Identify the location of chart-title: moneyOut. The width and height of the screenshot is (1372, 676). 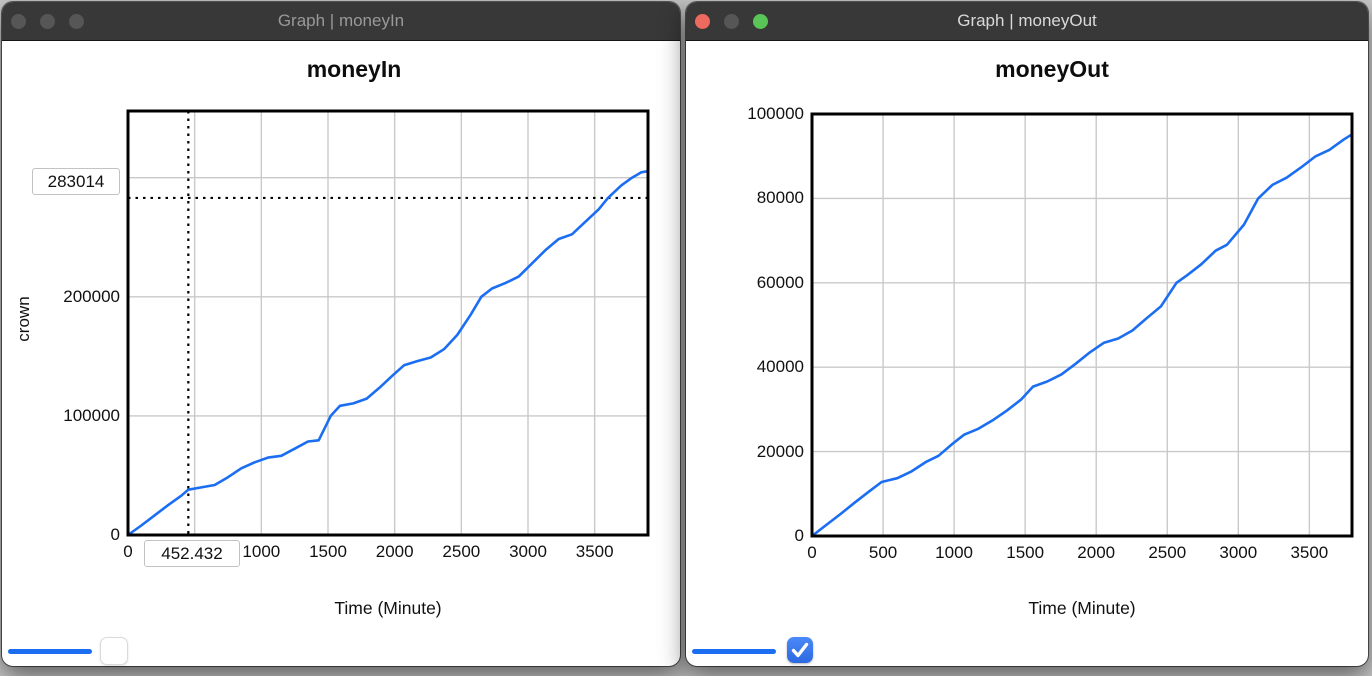
(1052, 69).